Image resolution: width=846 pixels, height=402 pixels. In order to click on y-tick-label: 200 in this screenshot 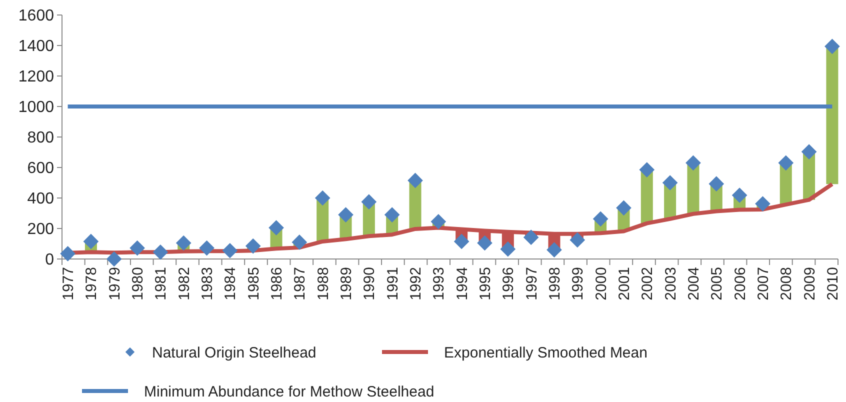, I will do `click(40, 229)`.